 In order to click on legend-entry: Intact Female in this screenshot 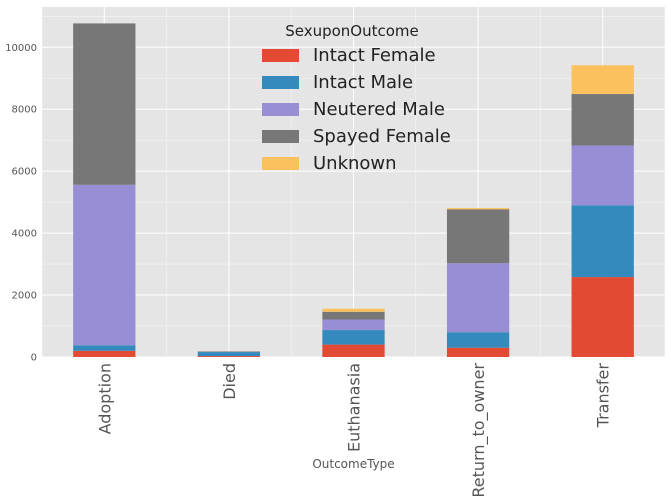, I will do `click(374, 55)`.